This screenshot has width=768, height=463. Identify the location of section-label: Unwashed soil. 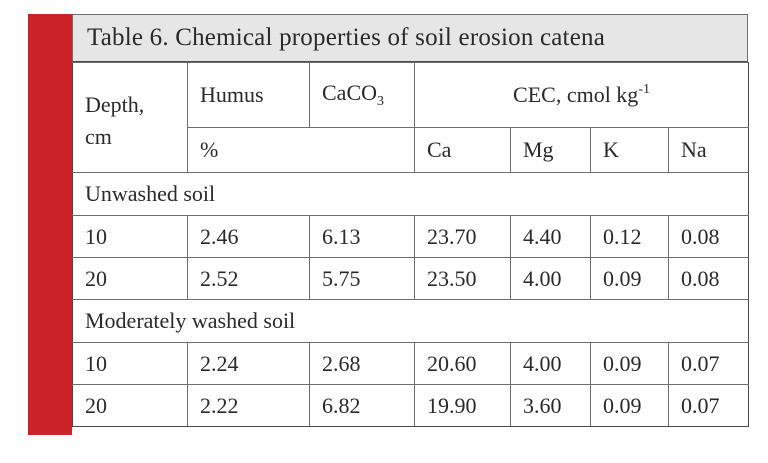
(410, 194).